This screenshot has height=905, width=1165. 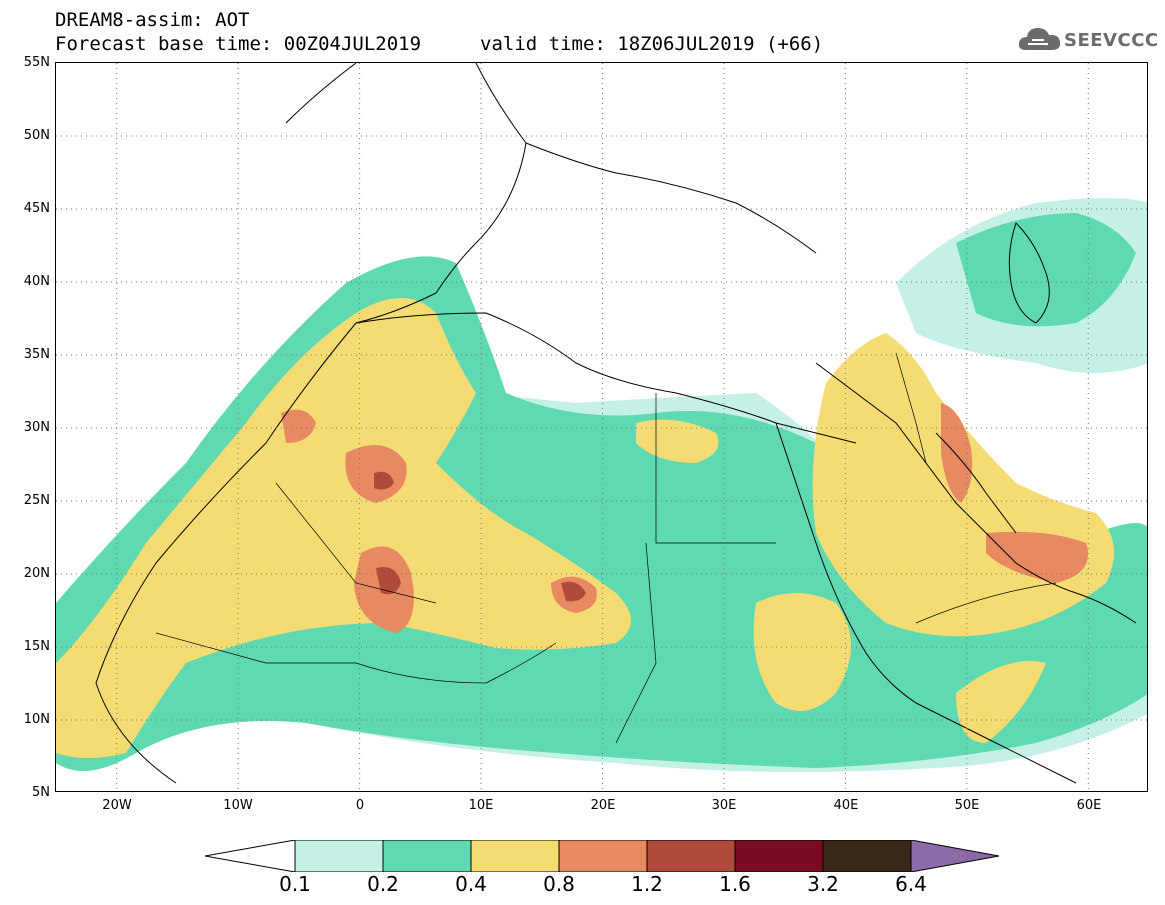 What do you see at coordinates (36, 62) in the screenshot?
I see `lat-label-55n: 55N` at bounding box center [36, 62].